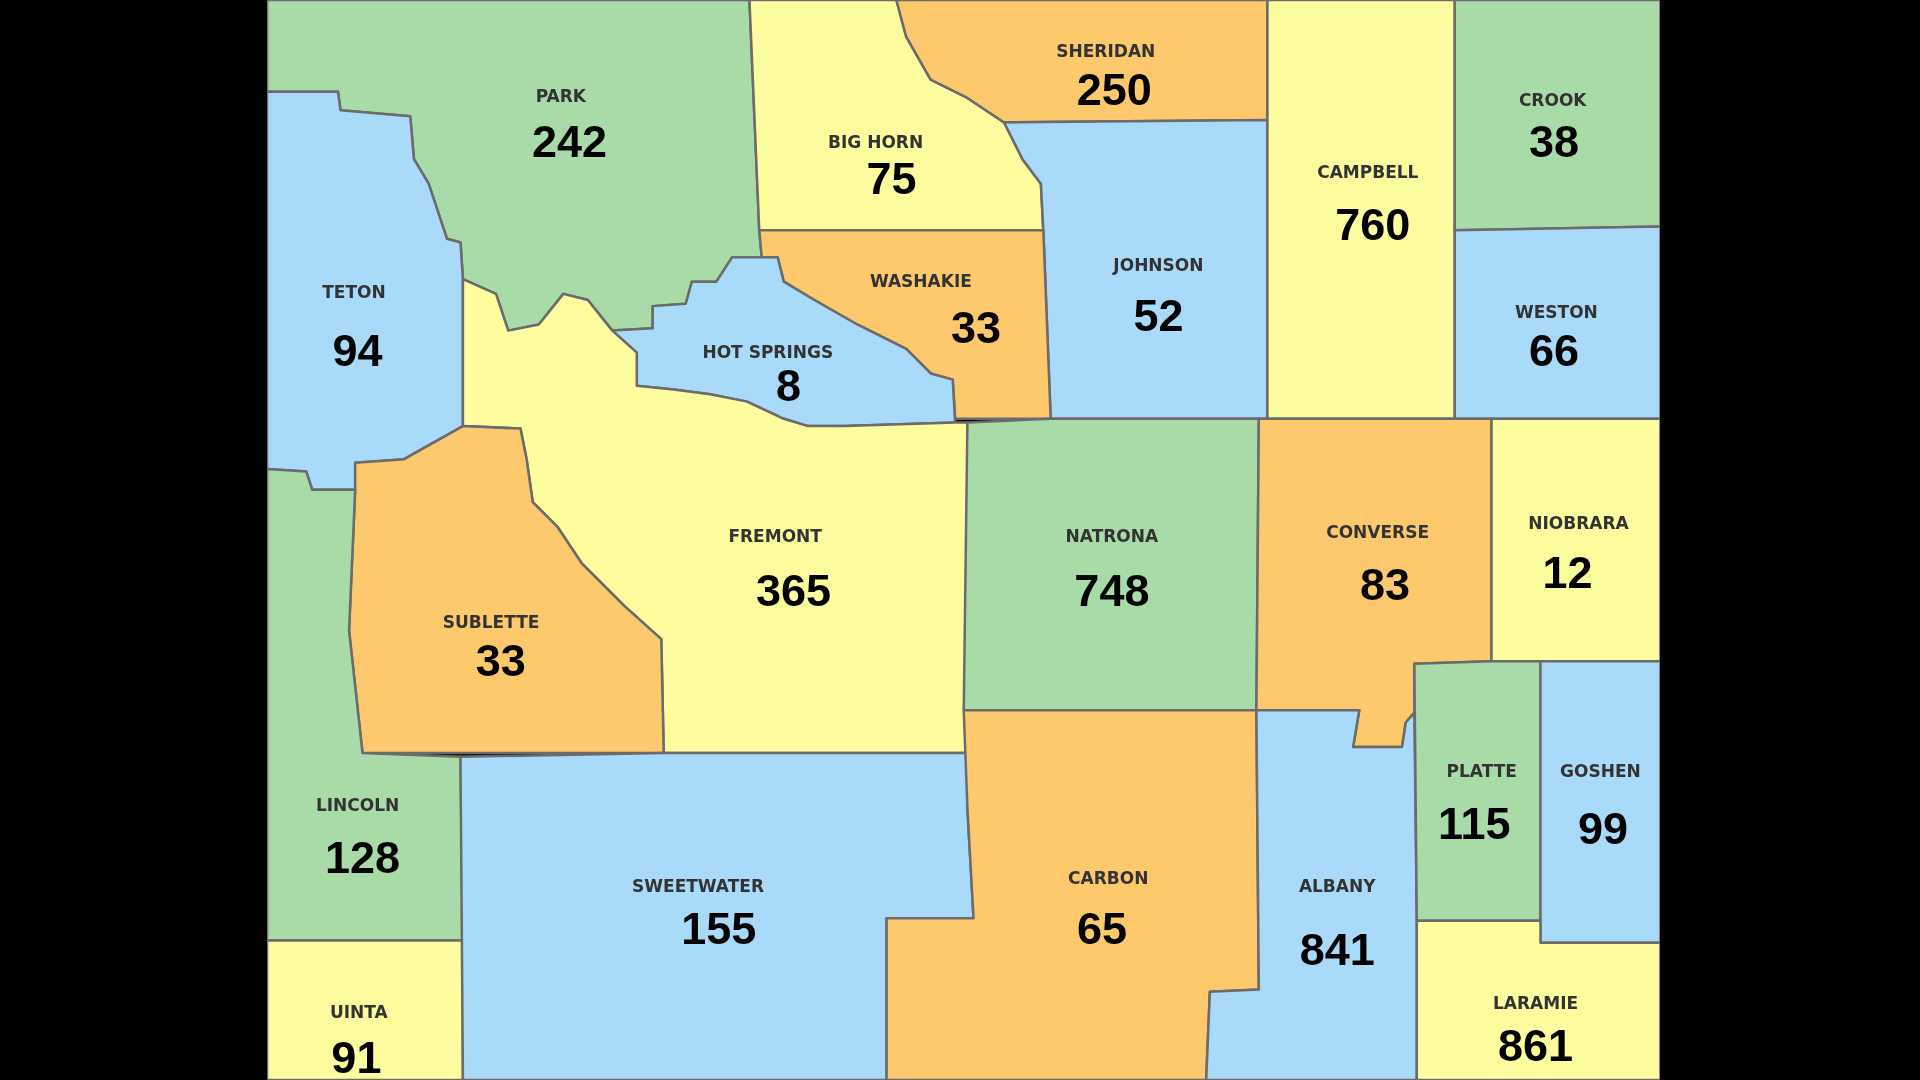 The height and width of the screenshot is (1080, 1920). Describe the element at coordinates (920, 281) in the screenshot. I see `category-label: WASHAKIE` at that location.